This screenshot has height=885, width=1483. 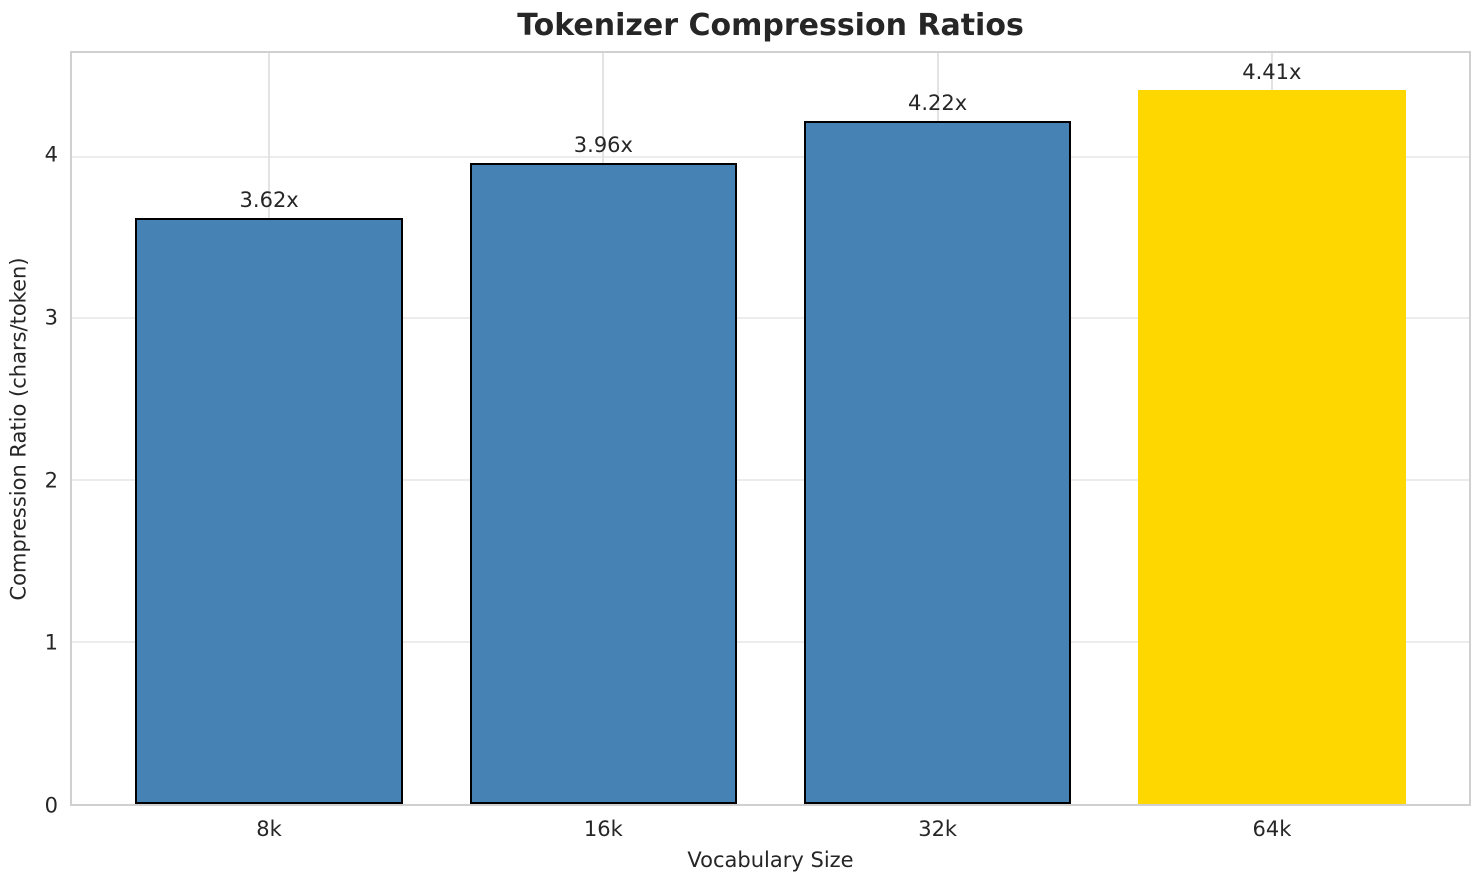 What do you see at coordinates (269, 829) in the screenshot?
I see `x-tick-label: 8k` at bounding box center [269, 829].